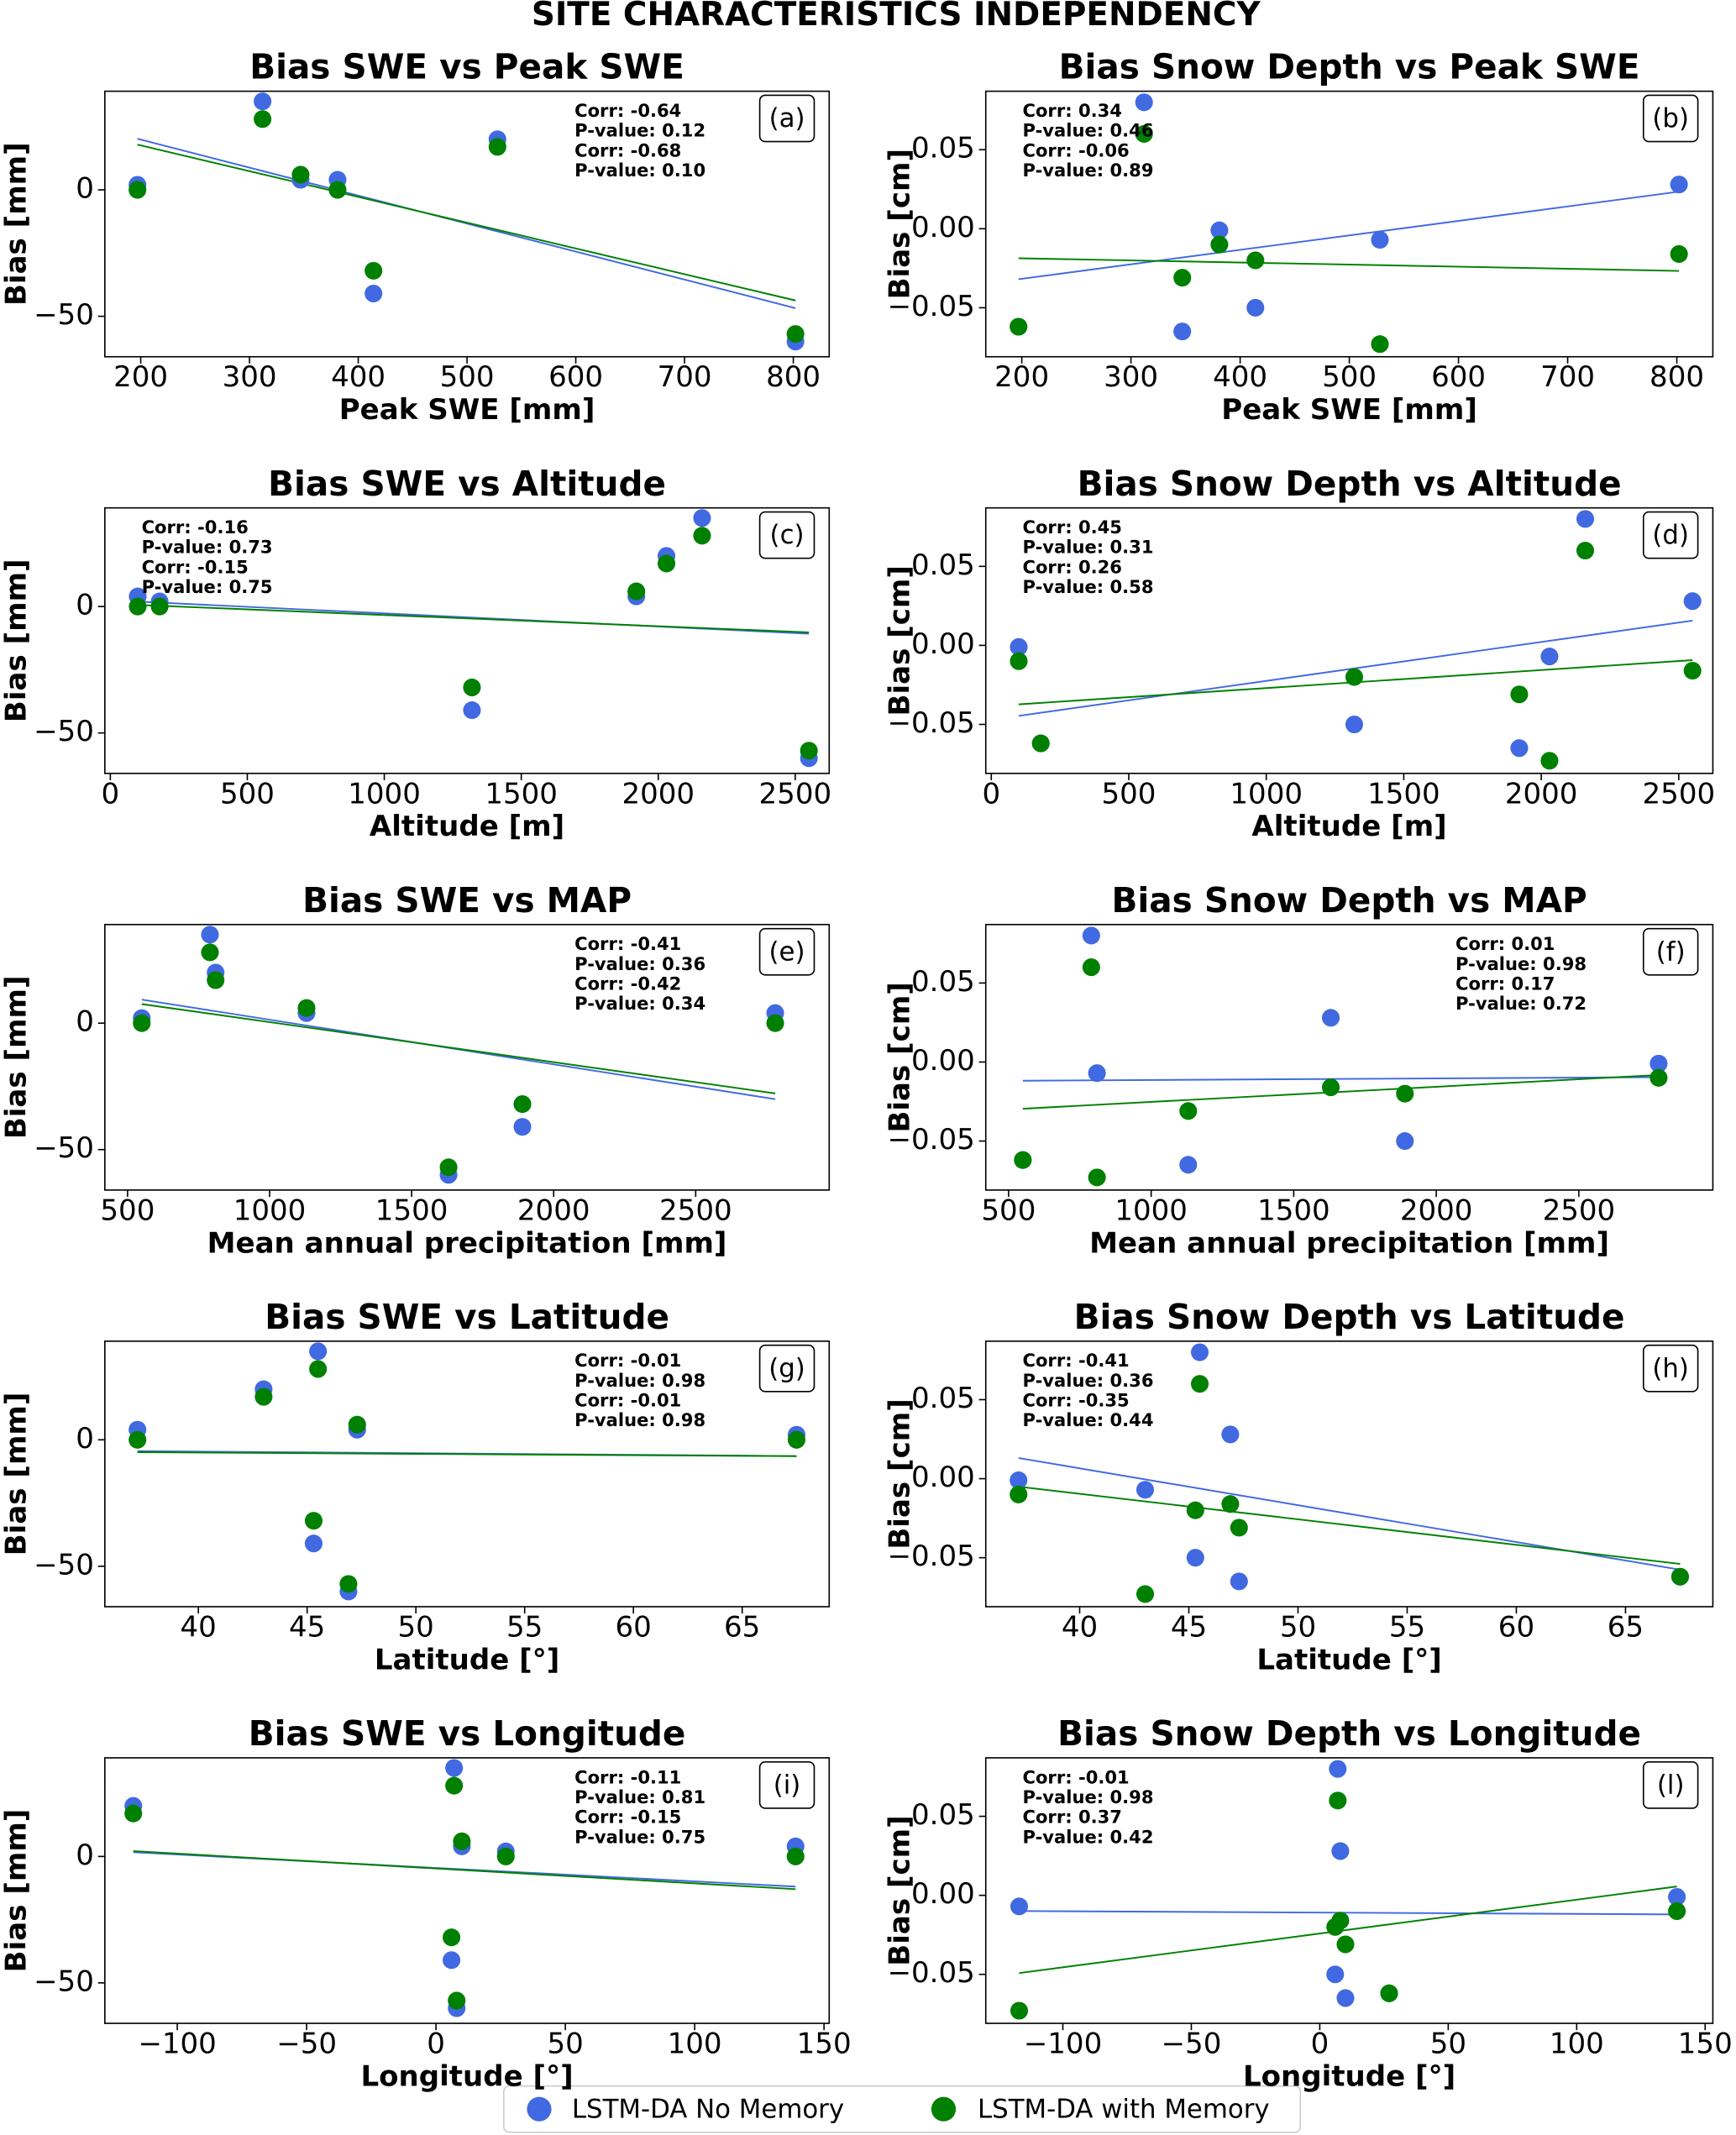 This screenshot has width=1736, height=2135. Describe the element at coordinates (1072, 566) in the screenshot. I see `stat-annotation: Corr: 0.26` at that location.